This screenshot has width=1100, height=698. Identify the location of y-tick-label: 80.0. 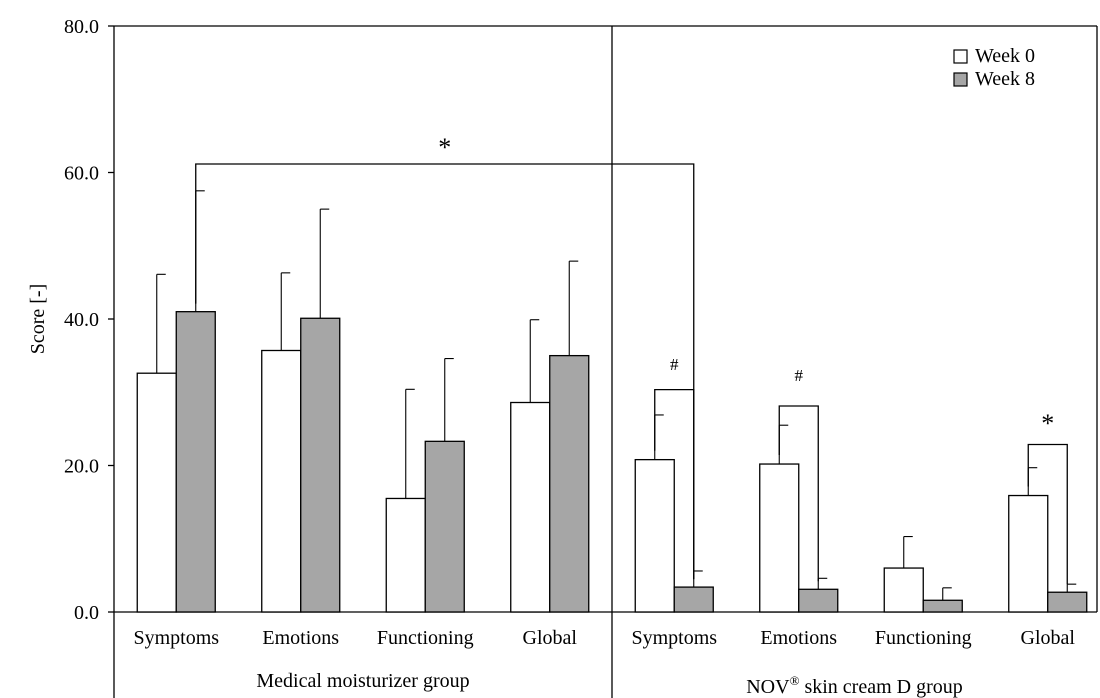
(81, 27).